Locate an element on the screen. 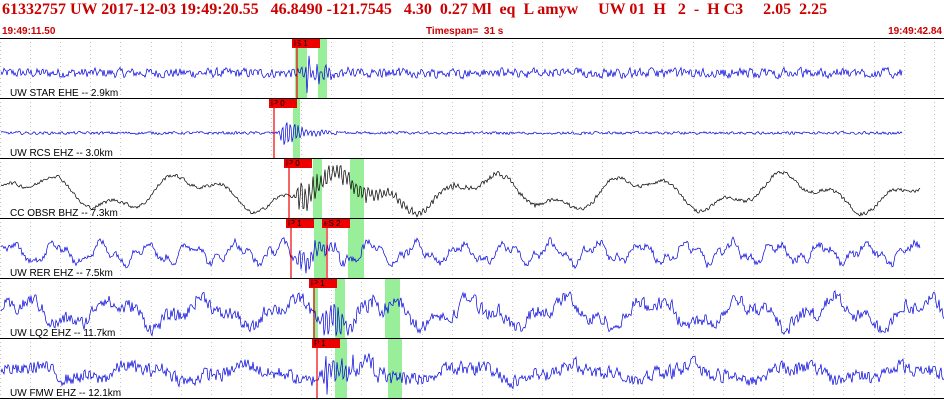 Image resolution: width=944 pixels, height=400 pixels. channel-label: UW RCS EHZ -- 3.0km is located at coordinates (61, 153).